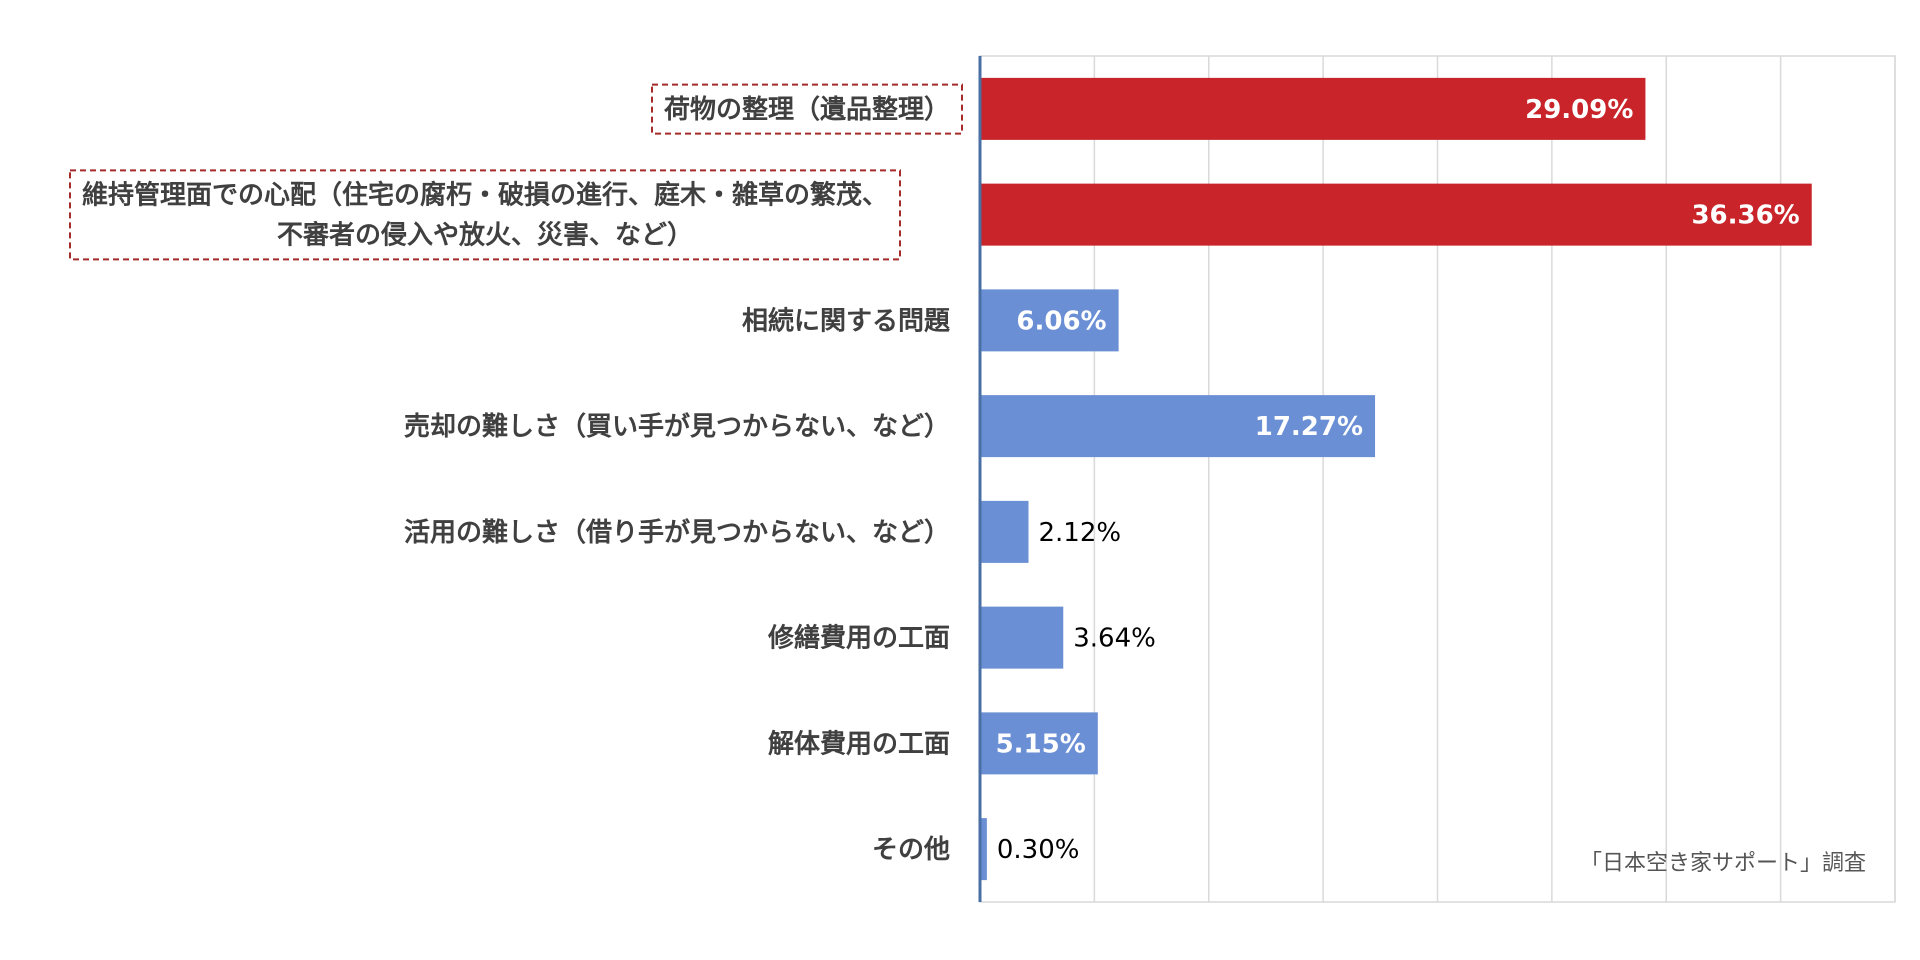 This screenshot has width=1920, height=960. I want to click on category-label-line: 相続に関する問題, so click(846, 320).